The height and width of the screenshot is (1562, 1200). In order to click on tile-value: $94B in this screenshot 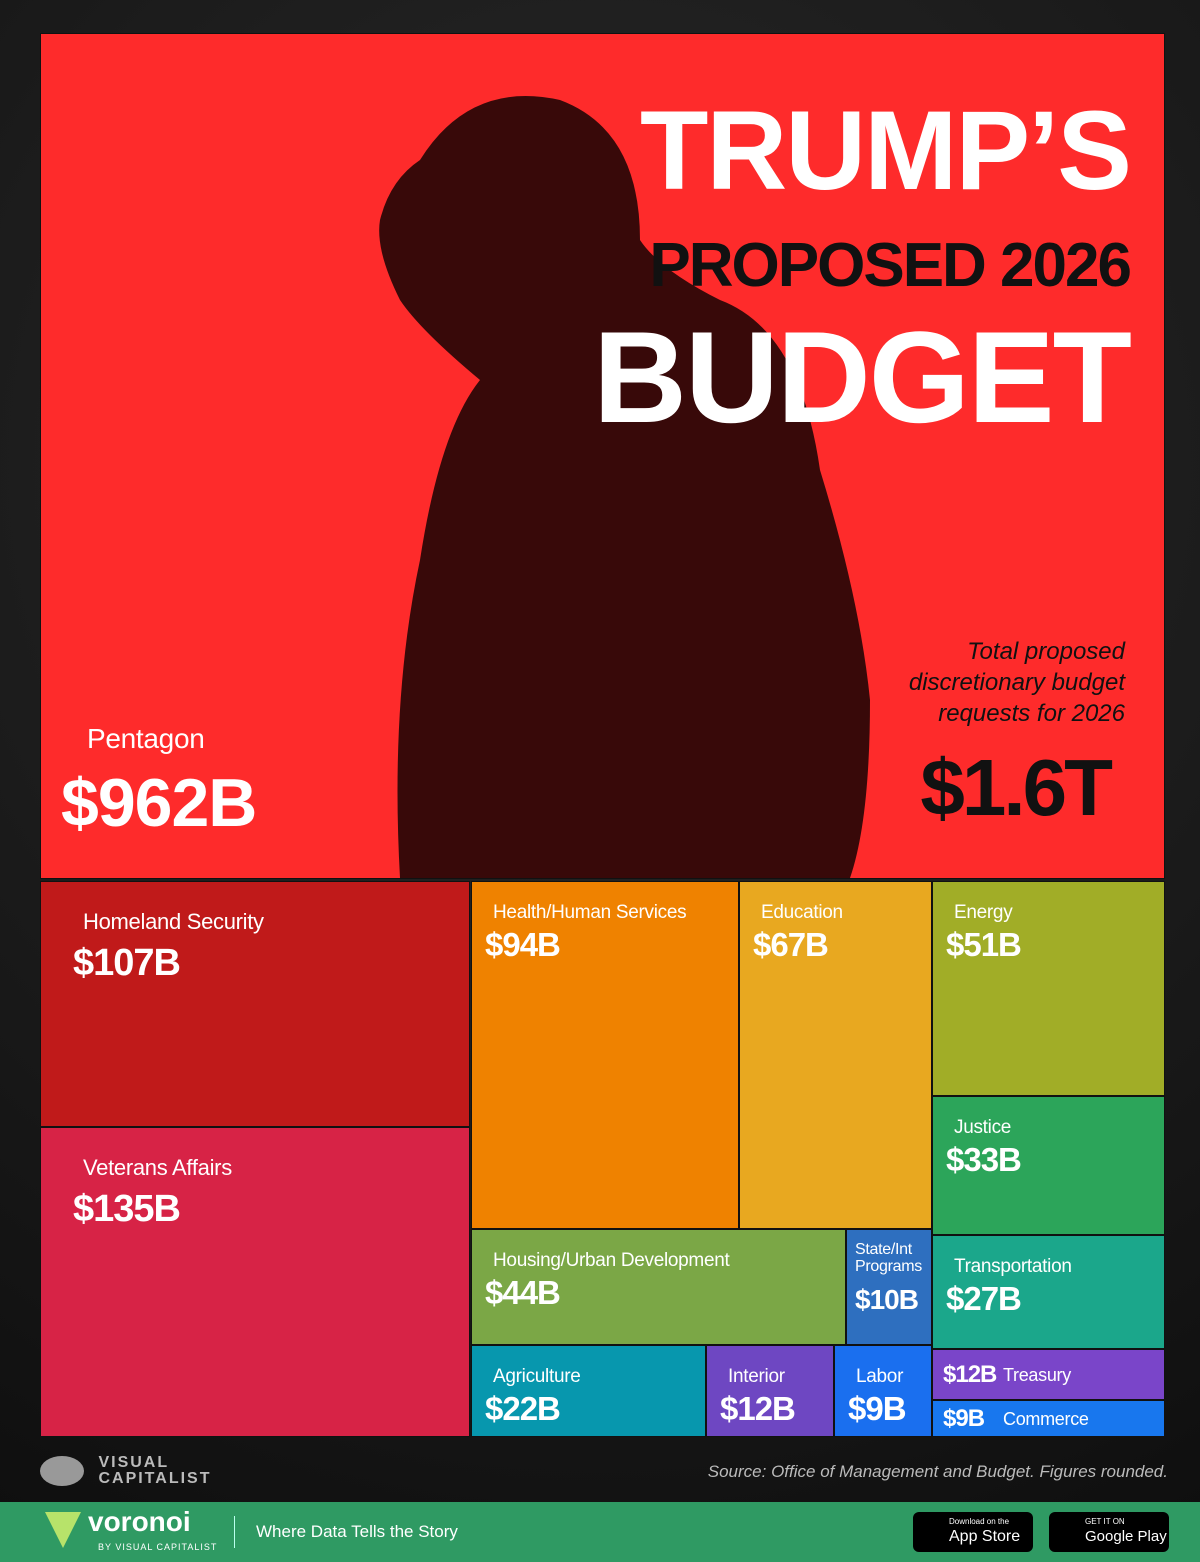, I will do `click(523, 944)`.